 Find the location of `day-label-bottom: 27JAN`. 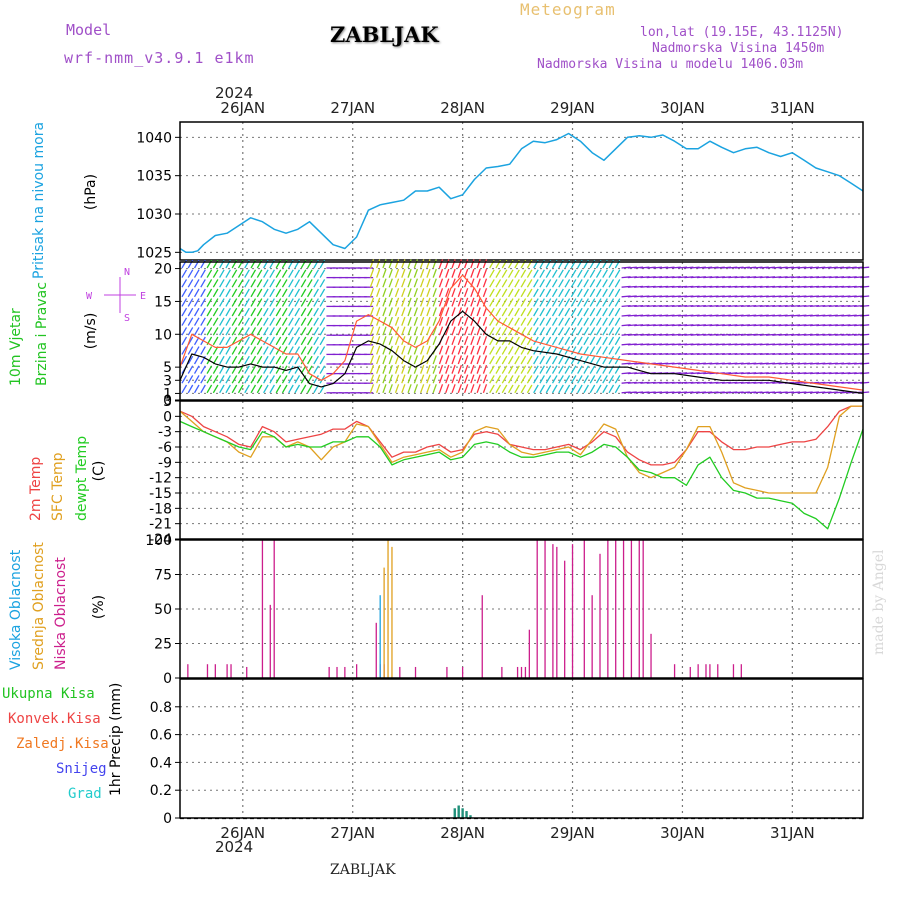

day-label-bottom: 27JAN is located at coordinates (352, 833).